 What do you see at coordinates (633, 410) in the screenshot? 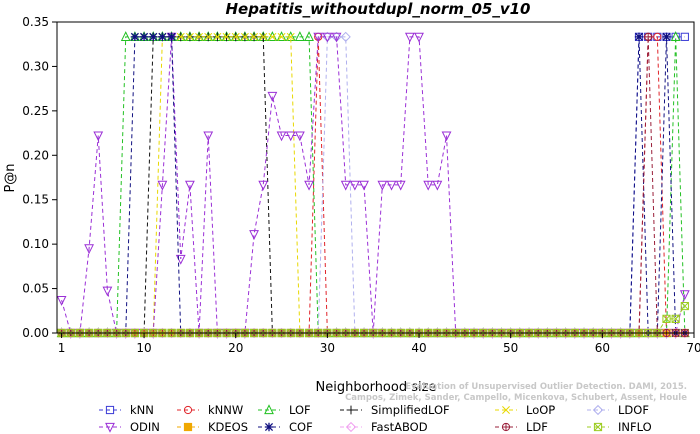
I see `legend-label: LDOF` at bounding box center [633, 410].